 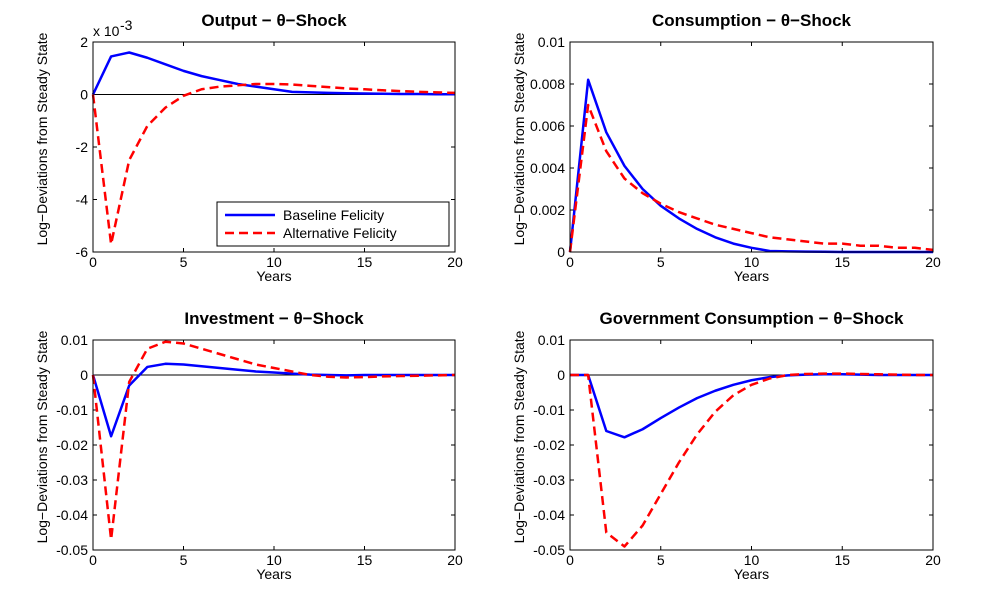 I want to click on legend-label: Alternative Felicity, so click(x=340, y=233).